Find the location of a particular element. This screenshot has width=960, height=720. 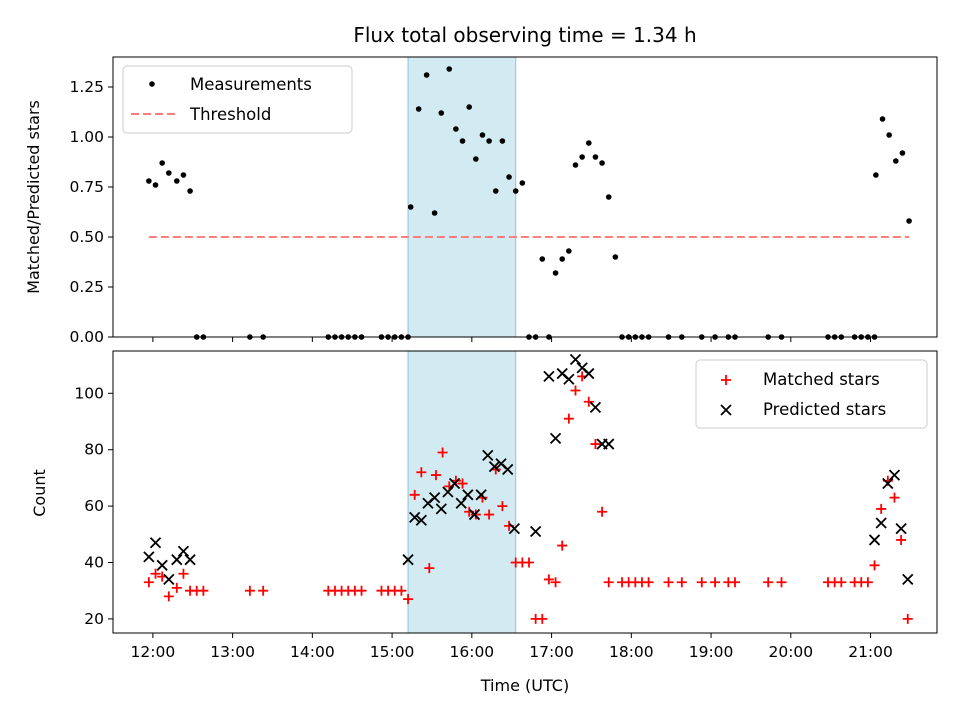

top-ytick-label: 1.25 is located at coordinates (86, 87).